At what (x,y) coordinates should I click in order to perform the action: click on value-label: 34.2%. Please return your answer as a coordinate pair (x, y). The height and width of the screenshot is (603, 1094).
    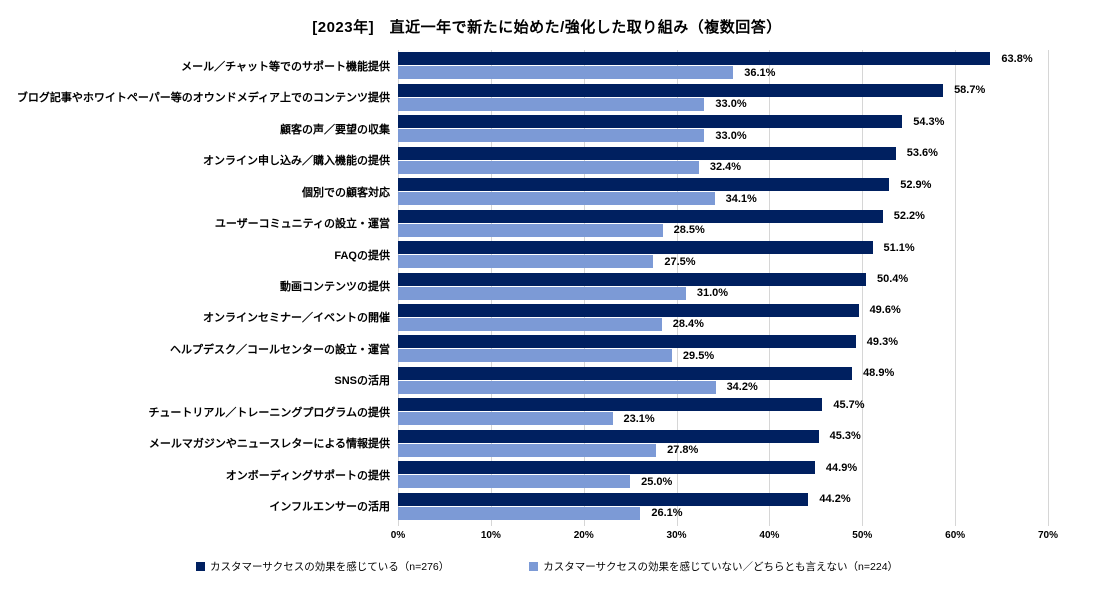
    Looking at the image, I should click on (742, 387).